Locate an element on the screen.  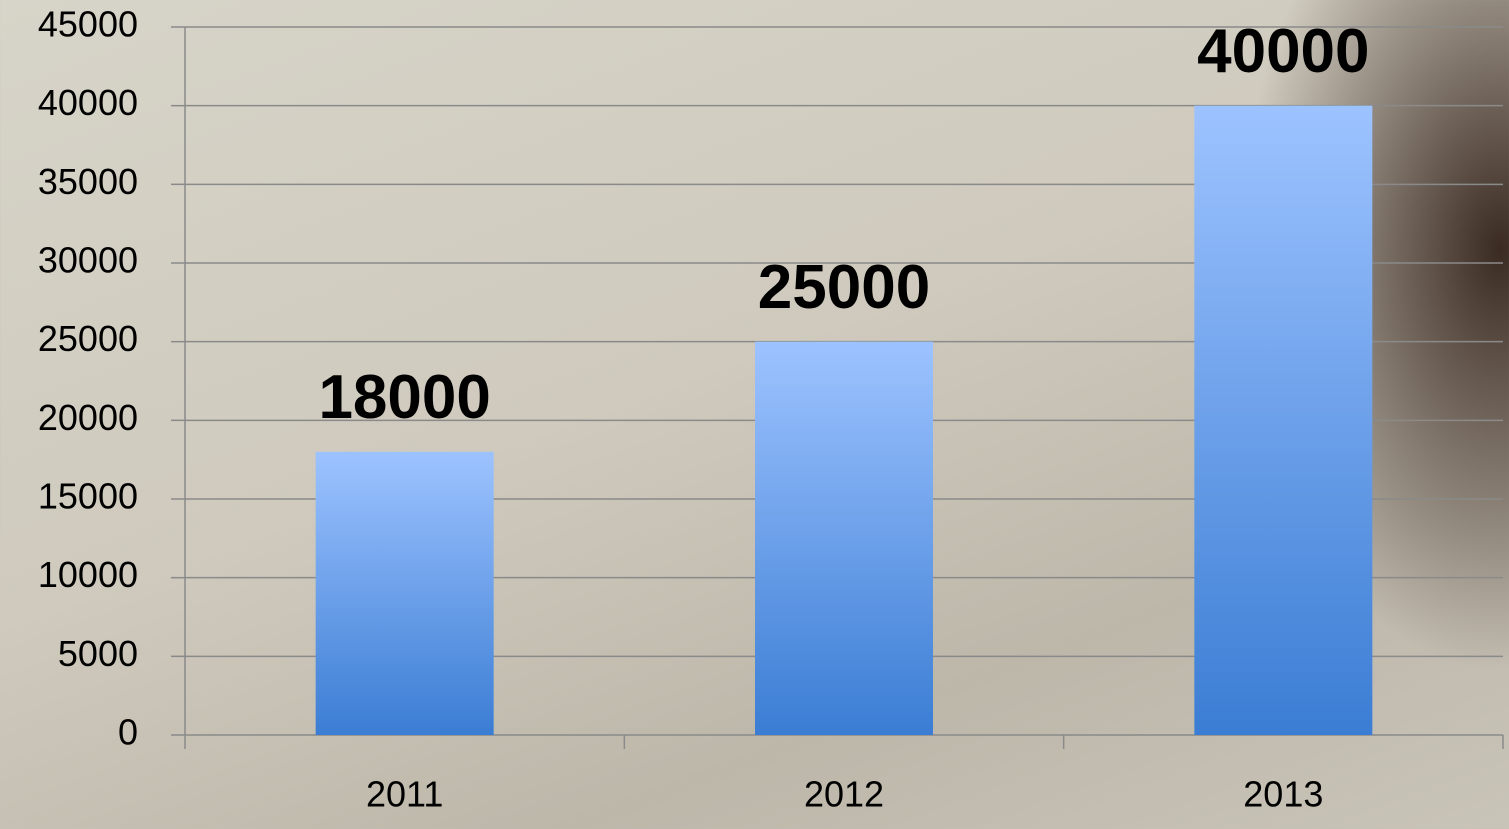
y-tick-label: 25000 is located at coordinates (88, 338).